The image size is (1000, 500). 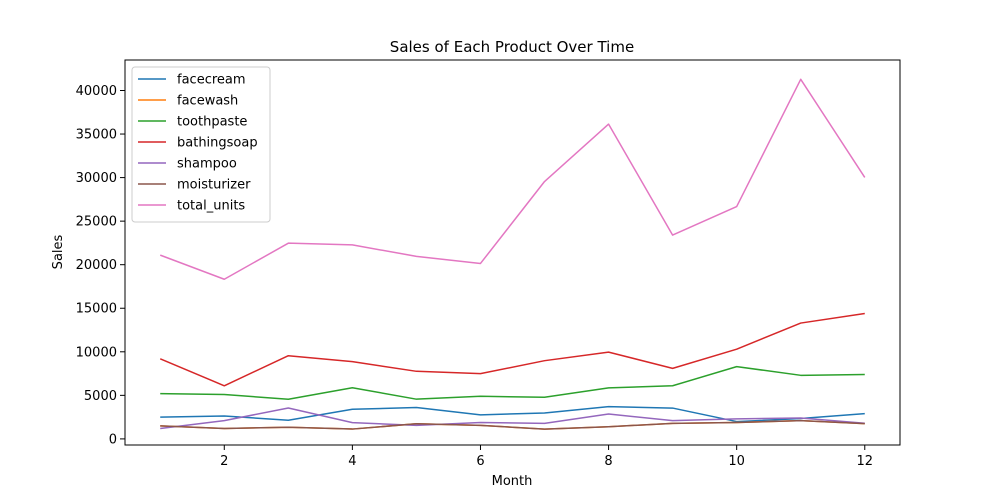 I want to click on series-line-facecream, so click(x=512, y=414).